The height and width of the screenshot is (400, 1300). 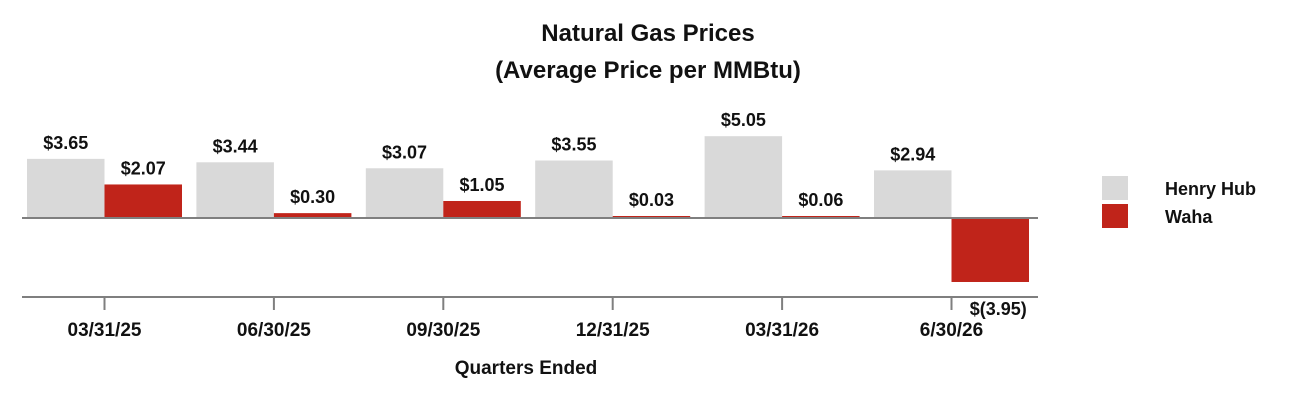 I want to click on data-label-waha-5: $0.06, so click(x=820, y=200).